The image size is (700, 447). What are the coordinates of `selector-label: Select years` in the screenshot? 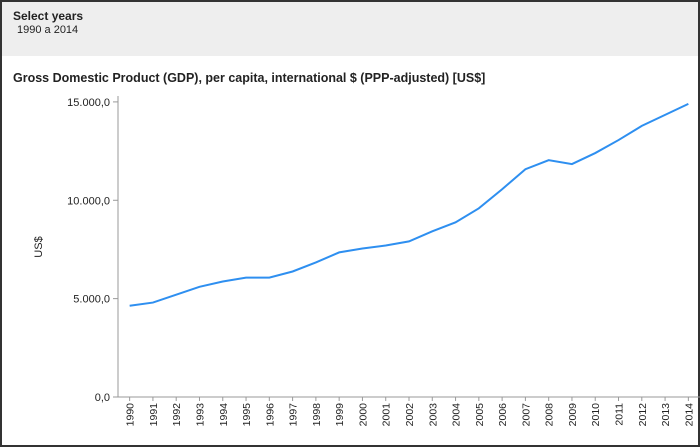 It's located at (48, 16).